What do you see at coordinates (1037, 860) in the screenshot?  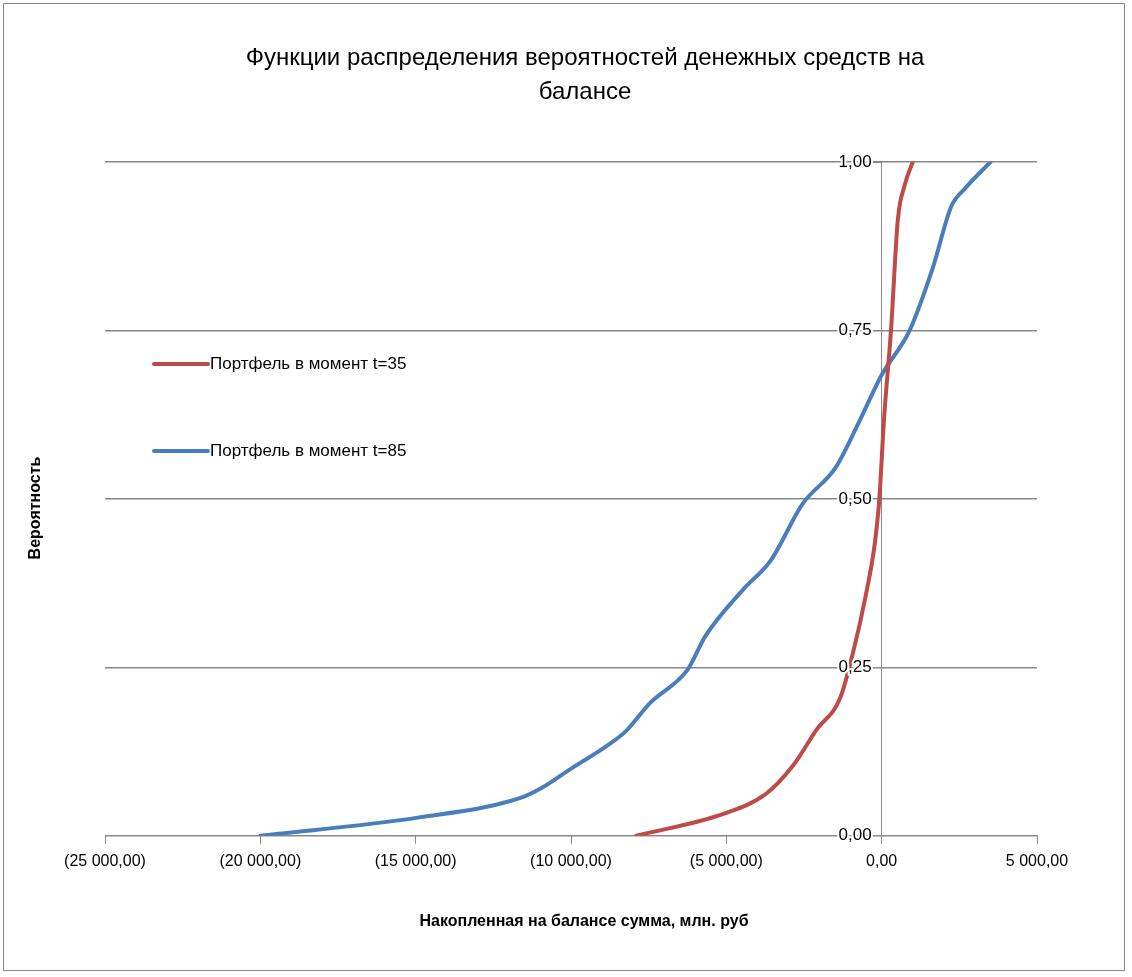 I see `x-tick-label: 5 000,00` at bounding box center [1037, 860].